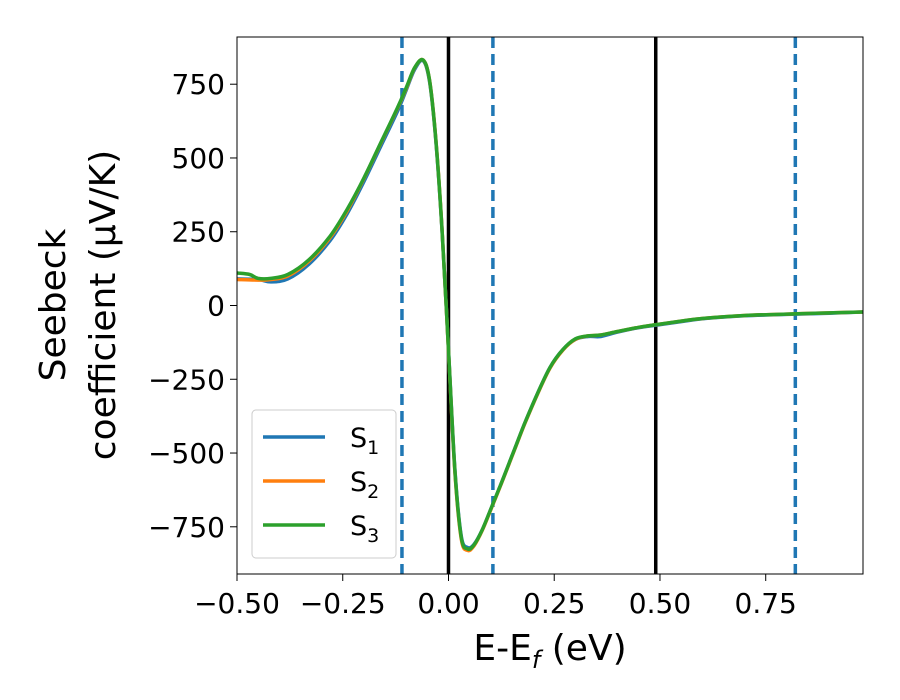 This screenshot has height=700, width=900. What do you see at coordinates (53, 304) in the screenshot?
I see `y-axis-title-line1: Seebeck` at bounding box center [53, 304].